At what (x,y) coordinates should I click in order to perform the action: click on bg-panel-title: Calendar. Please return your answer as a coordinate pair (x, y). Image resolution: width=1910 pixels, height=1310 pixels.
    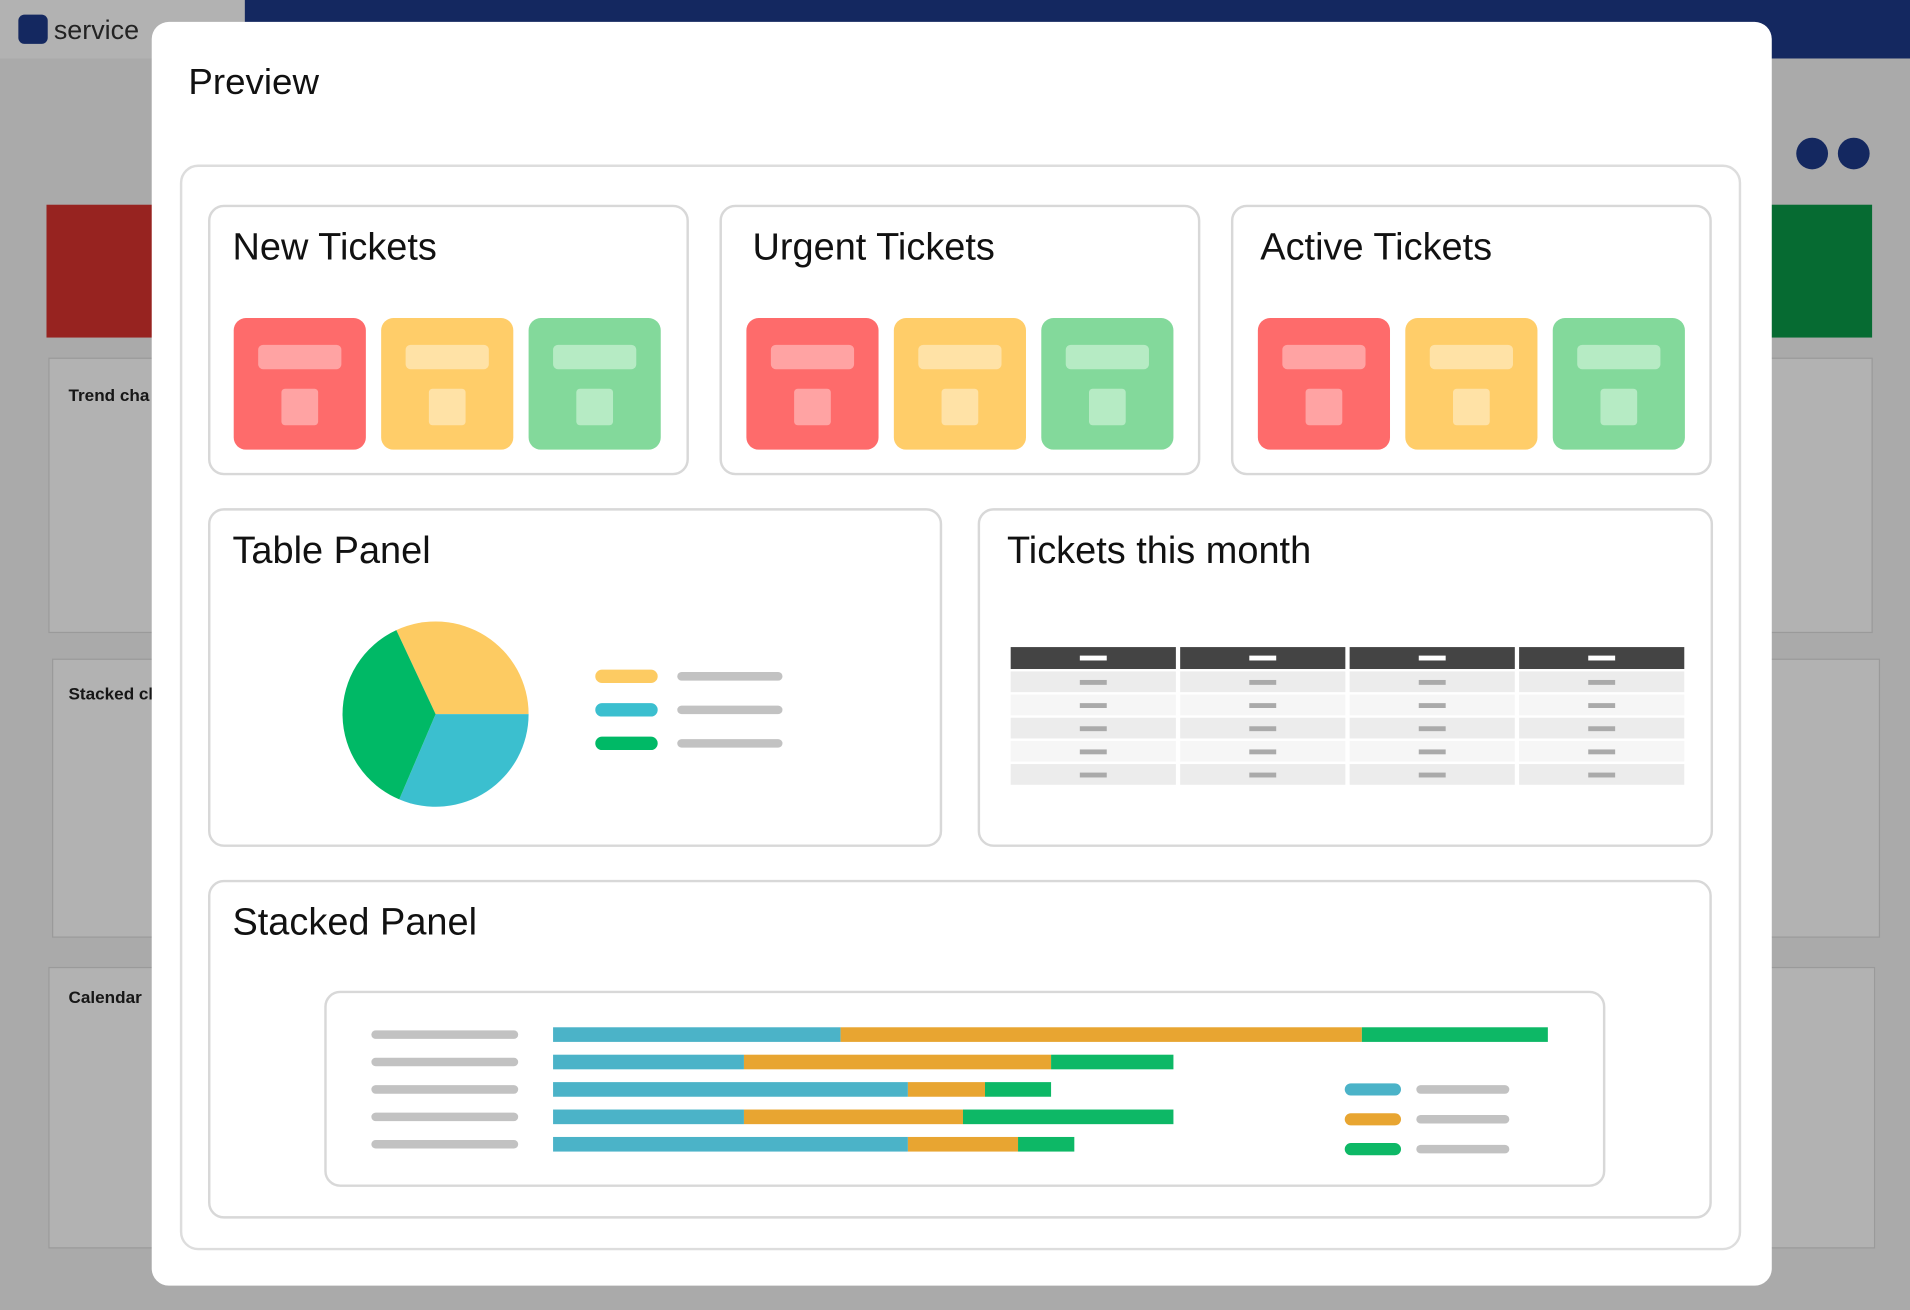
    Looking at the image, I should click on (106, 997).